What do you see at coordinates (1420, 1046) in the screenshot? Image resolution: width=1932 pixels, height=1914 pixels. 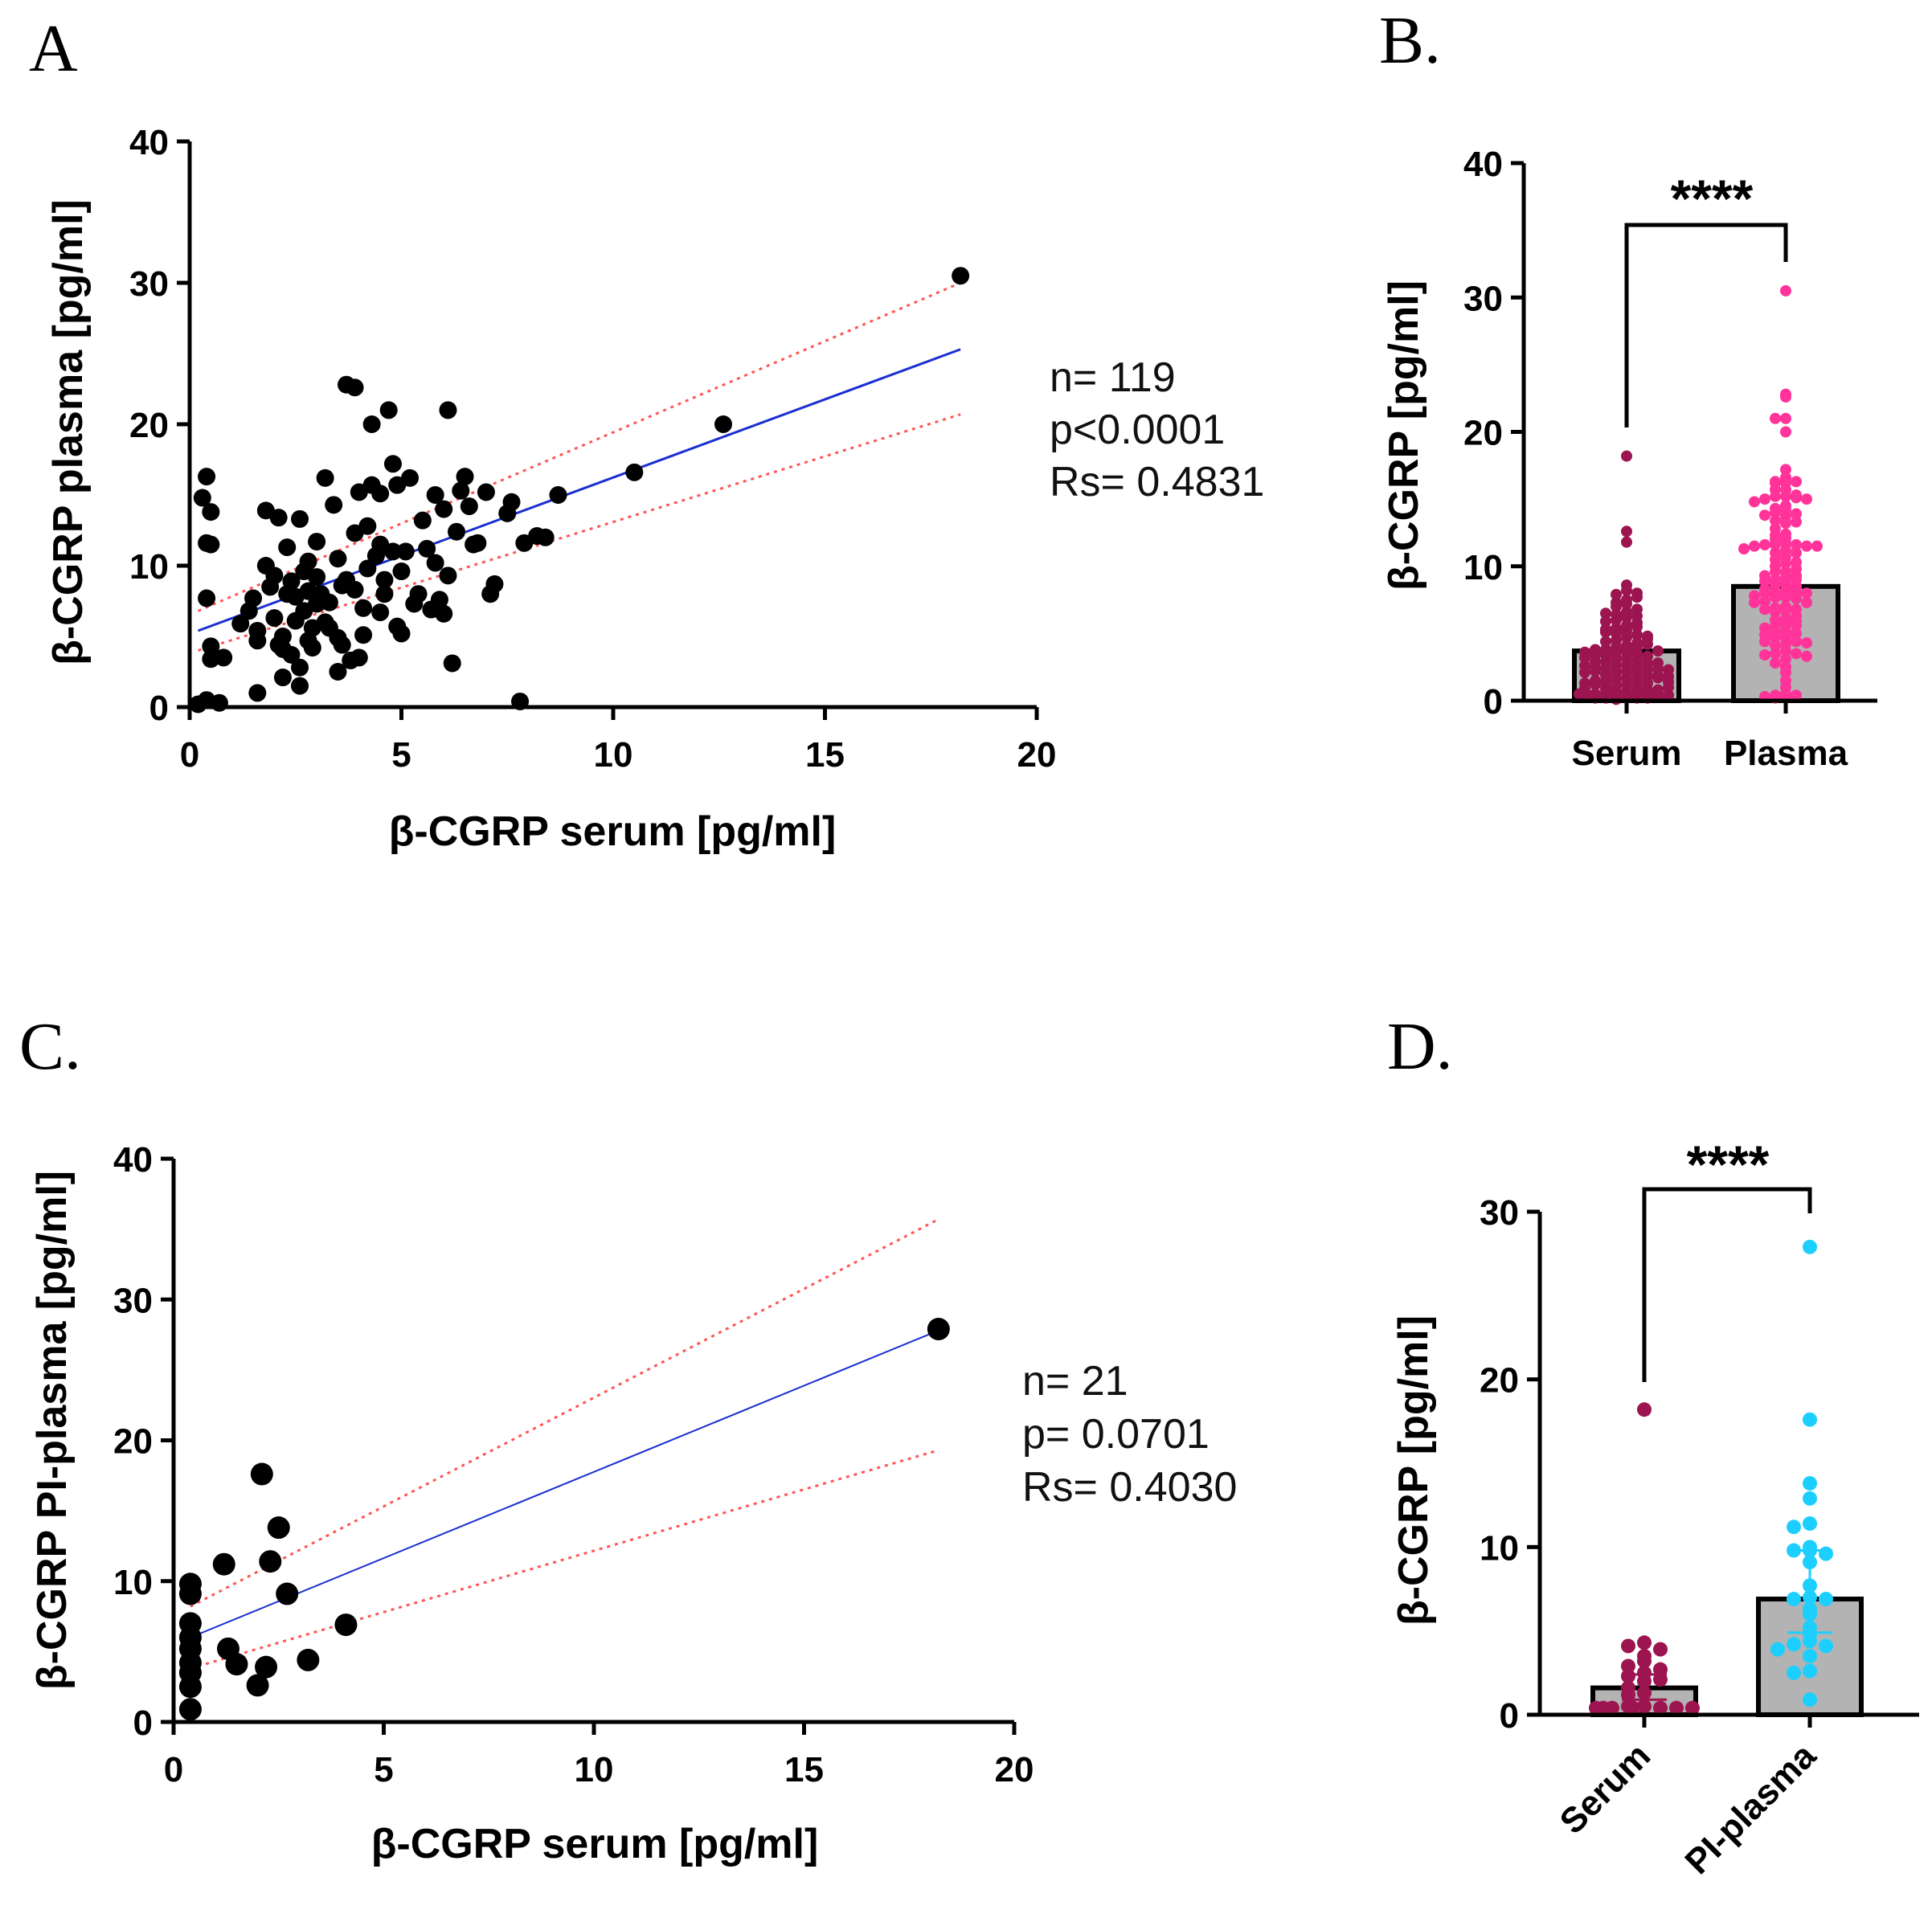 I see `panel-d-label: D.` at bounding box center [1420, 1046].